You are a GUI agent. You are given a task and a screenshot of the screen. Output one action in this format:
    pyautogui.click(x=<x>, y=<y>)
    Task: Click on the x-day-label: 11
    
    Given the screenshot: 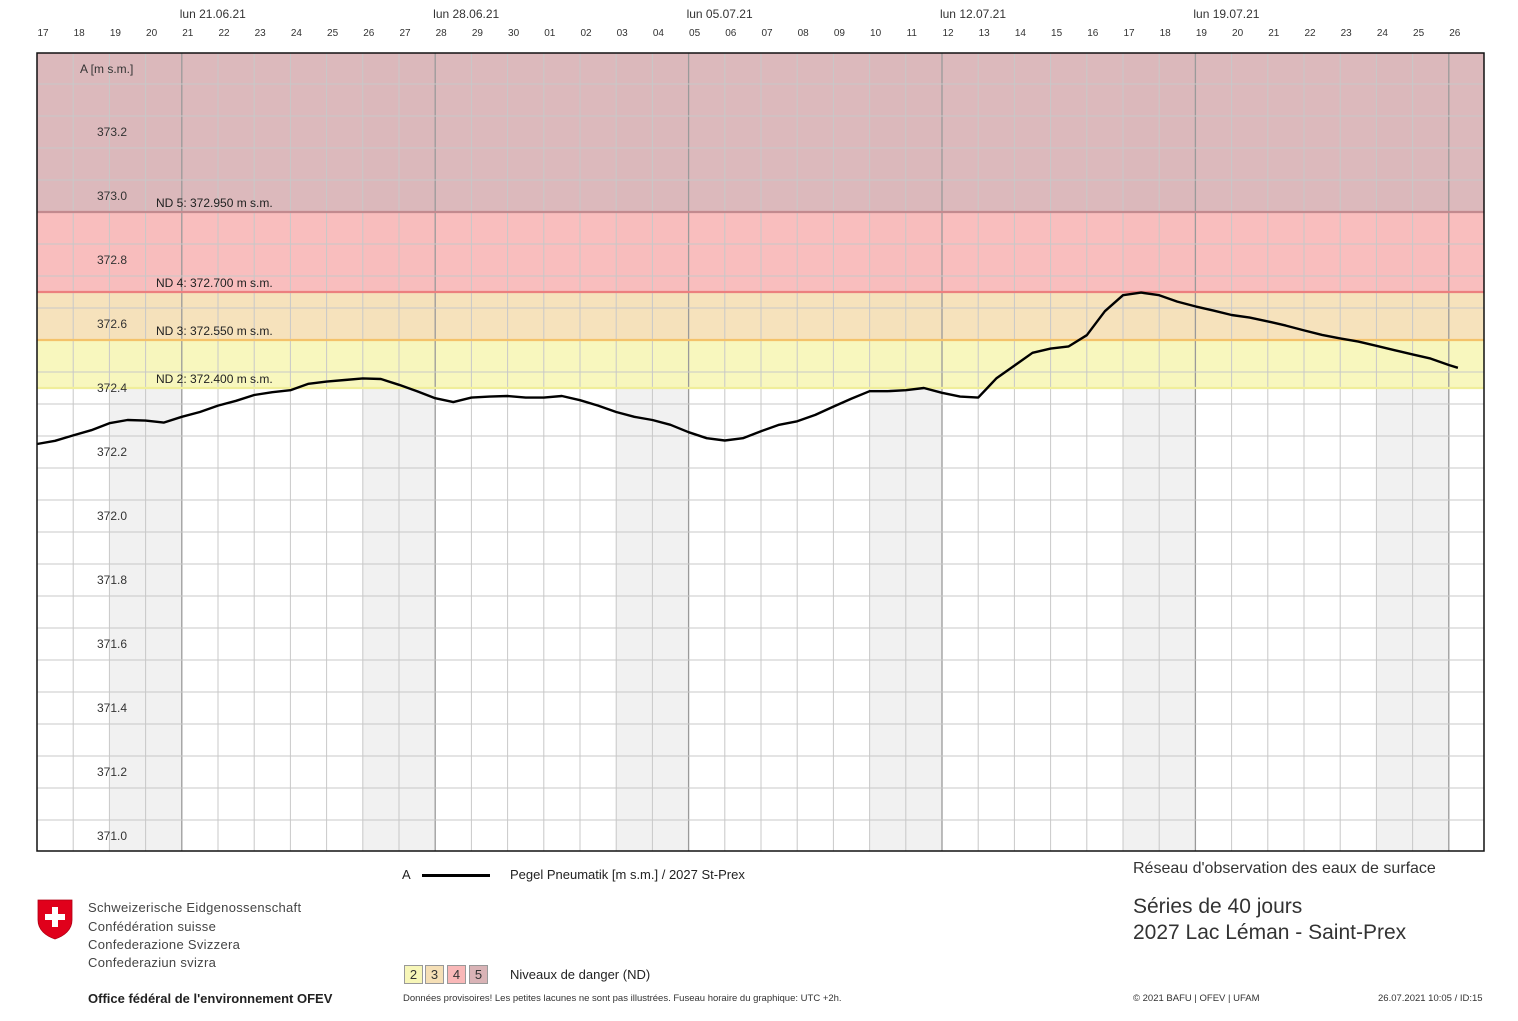 What is the action you would take?
    pyautogui.click(x=912, y=33)
    